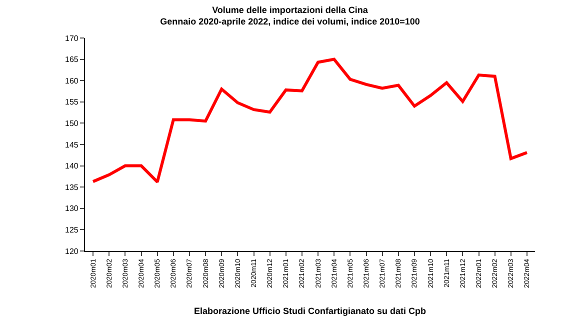 Image resolution: width=580 pixels, height=326 pixels. Describe the element at coordinates (72, 81) in the screenshot. I see `y-tick-label: 160` at that location.